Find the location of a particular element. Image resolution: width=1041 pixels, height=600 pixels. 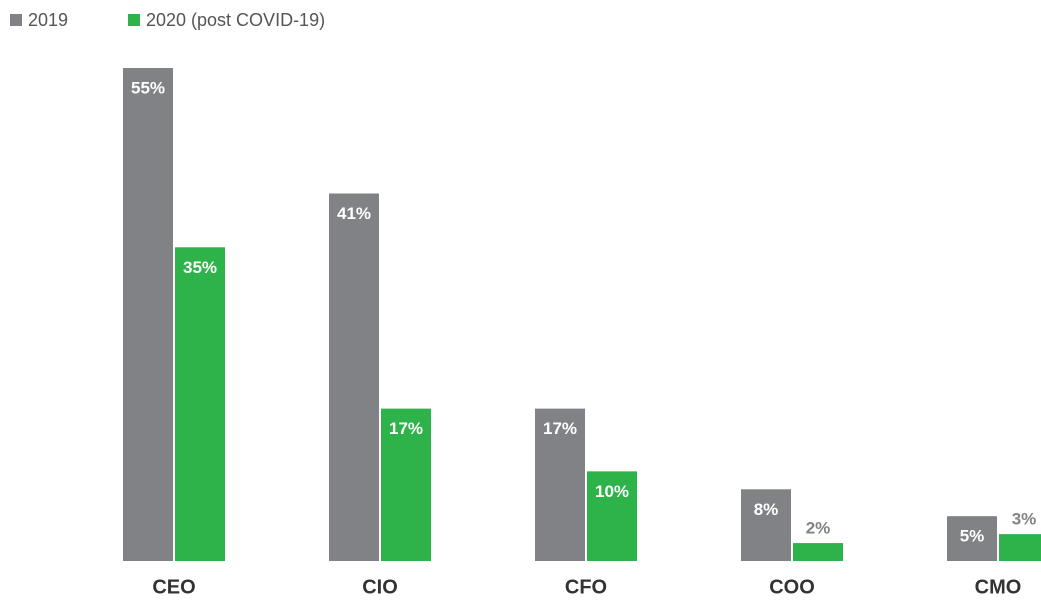

value-label: 55% is located at coordinates (148, 87).